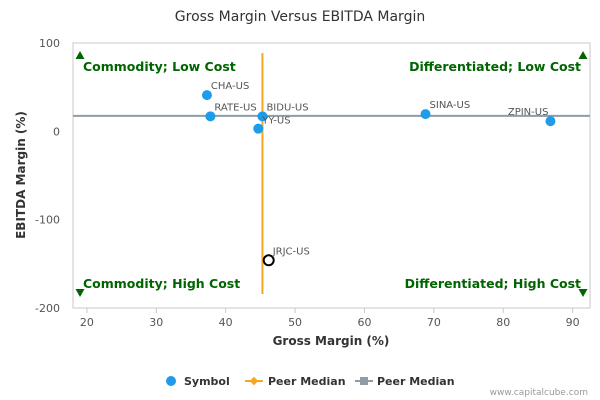 The width and height of the screenshot is (600, 400). Describe the element at coordinates (161, 283) in the screenshot. I see `quadrant-bottom-left-label: Commodity; High Cost` at that location.